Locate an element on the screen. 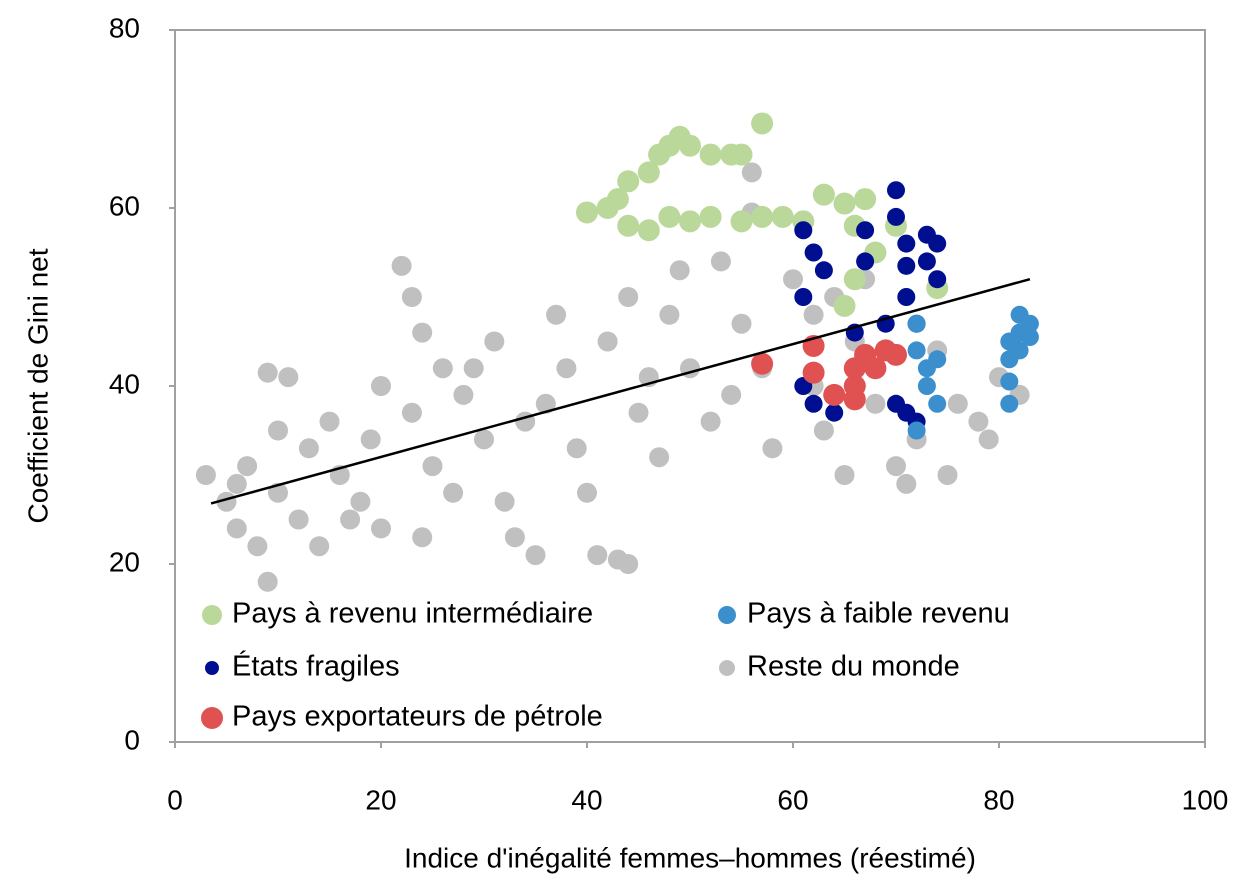 This screenshot has height=895, width=1239. y-tick-label: 40 is located at coordinates (124, 383).